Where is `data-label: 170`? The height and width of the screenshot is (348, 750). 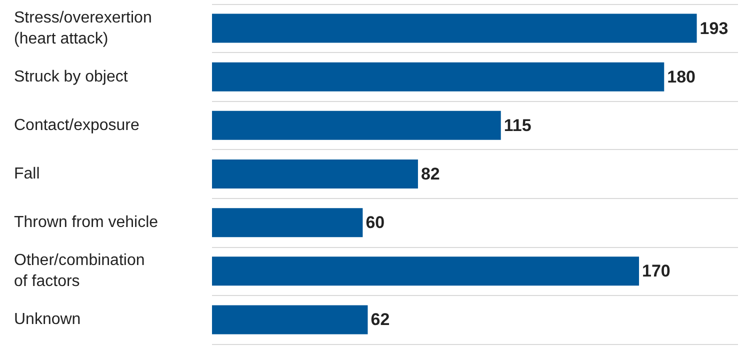 data-label: 170 is located at coordinates (656, 271).